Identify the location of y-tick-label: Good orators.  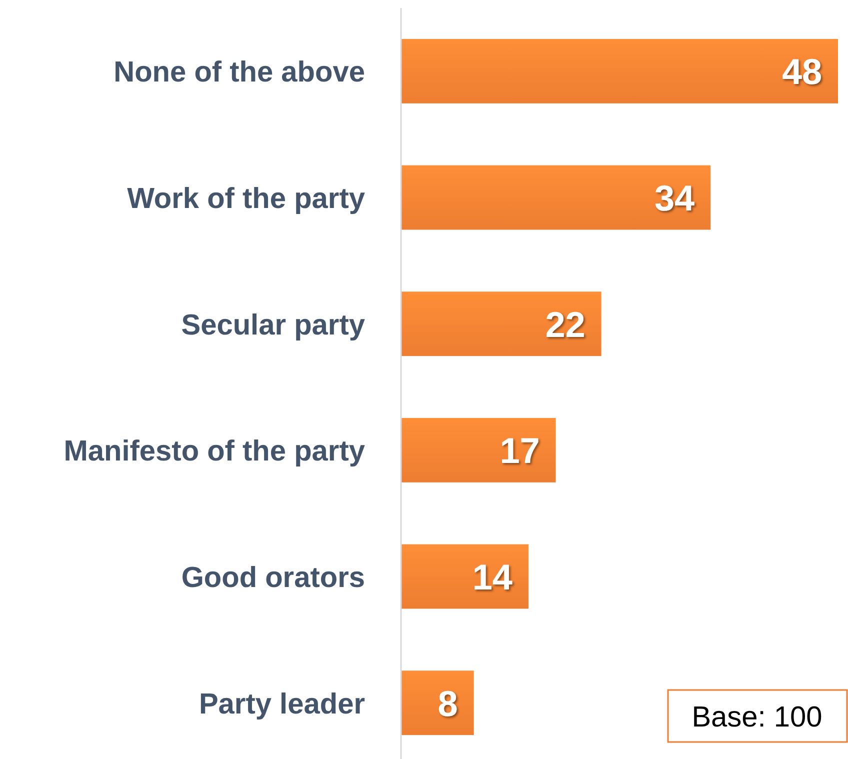
(273, 578).